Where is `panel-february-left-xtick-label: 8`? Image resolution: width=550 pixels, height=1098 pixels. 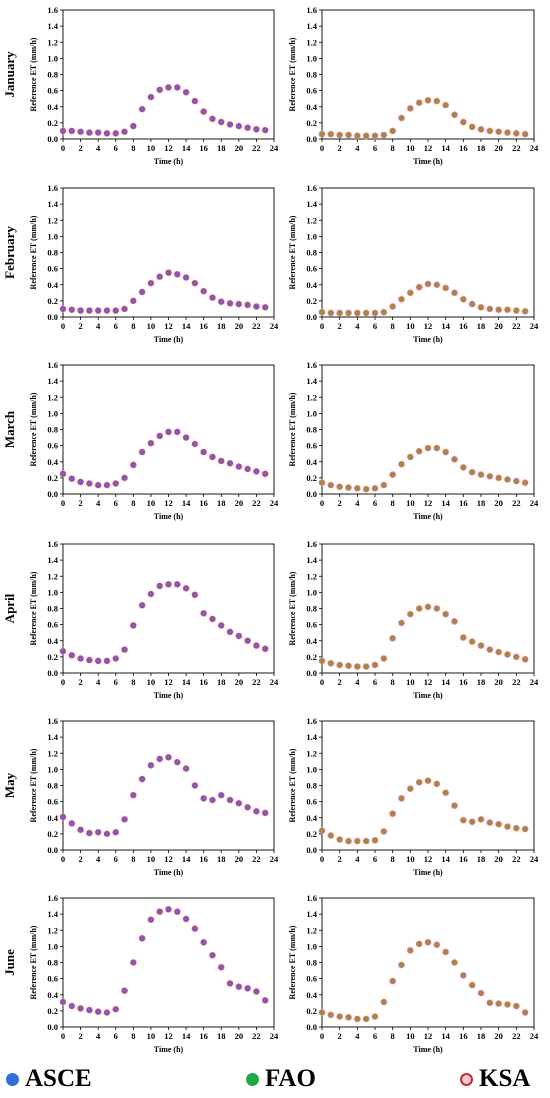 panel-february-left-xtick-label: 8 is located at coordinates (133, 326).